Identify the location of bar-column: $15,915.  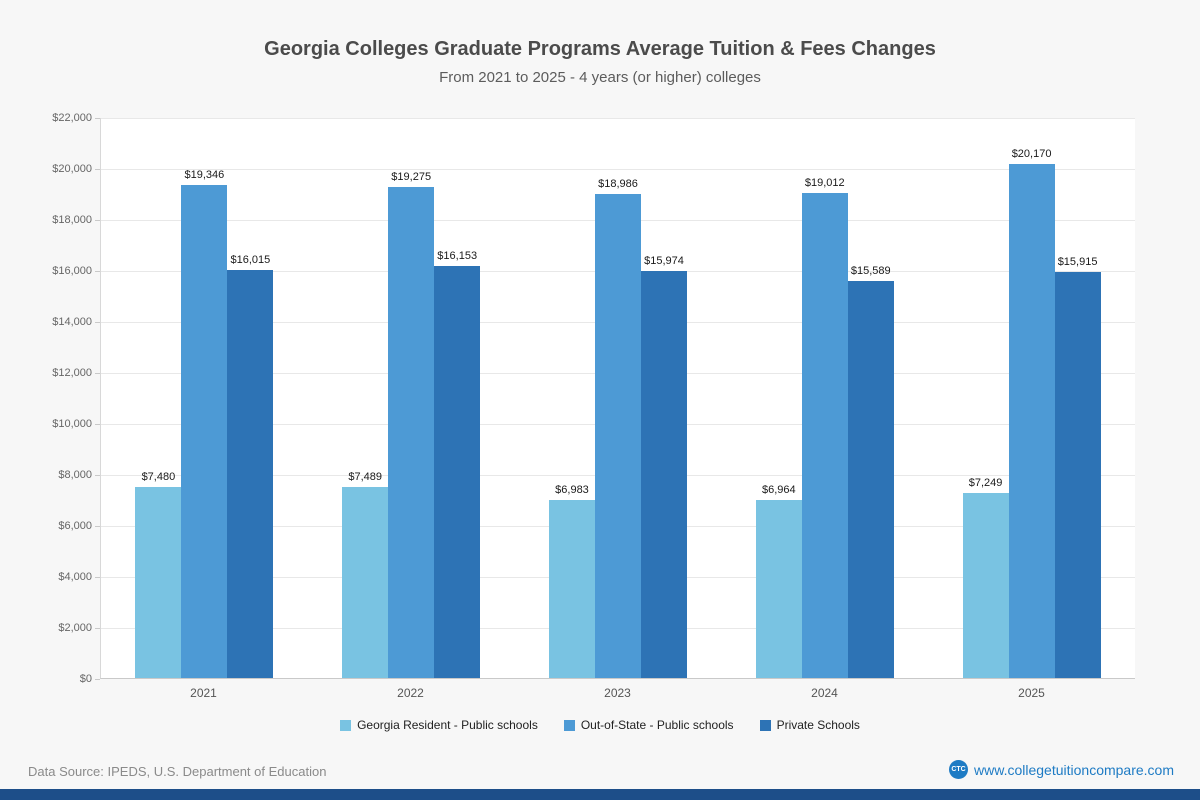
(1077, 398).